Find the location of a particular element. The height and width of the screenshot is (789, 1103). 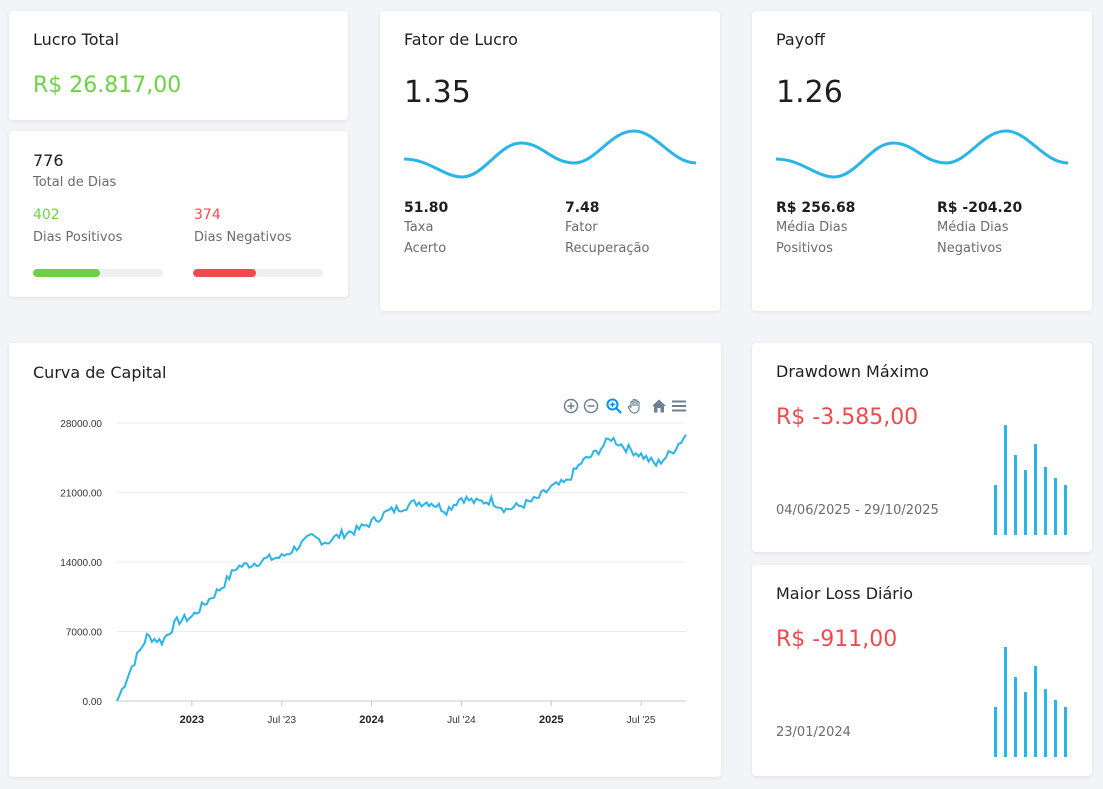

chart-toolbar is located at coordinates (627, 407).